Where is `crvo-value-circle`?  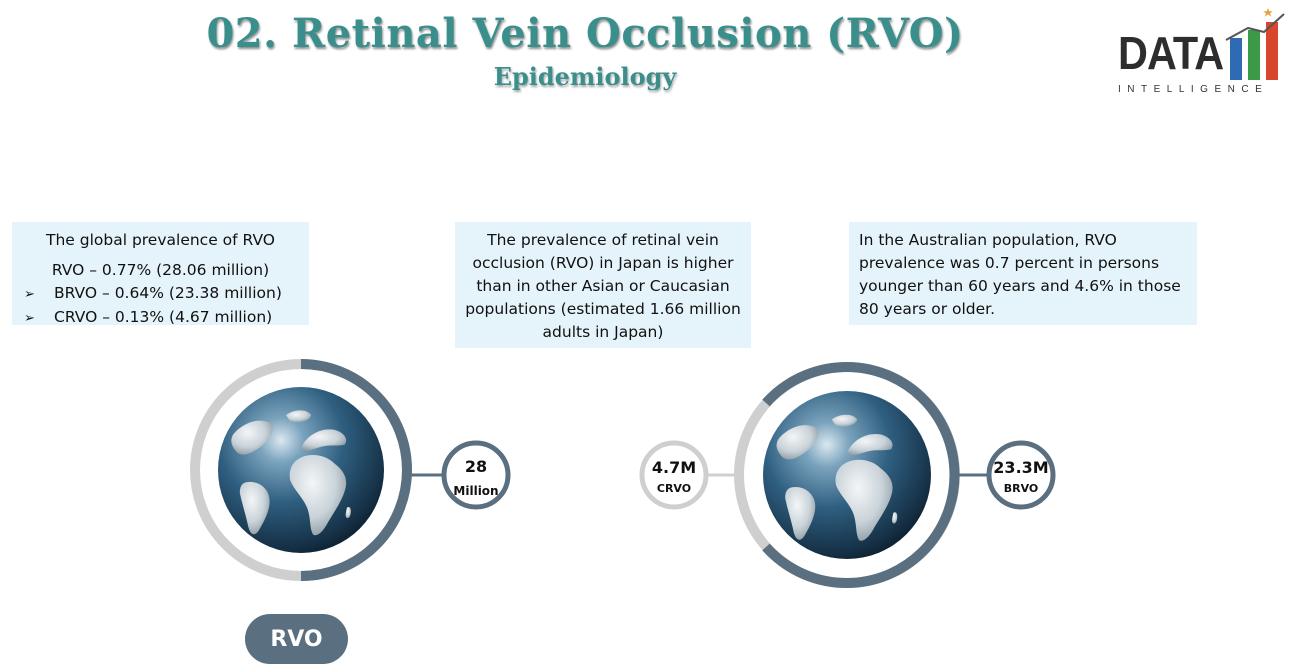 crvo-value-circle is located at coordinates (674, 475).